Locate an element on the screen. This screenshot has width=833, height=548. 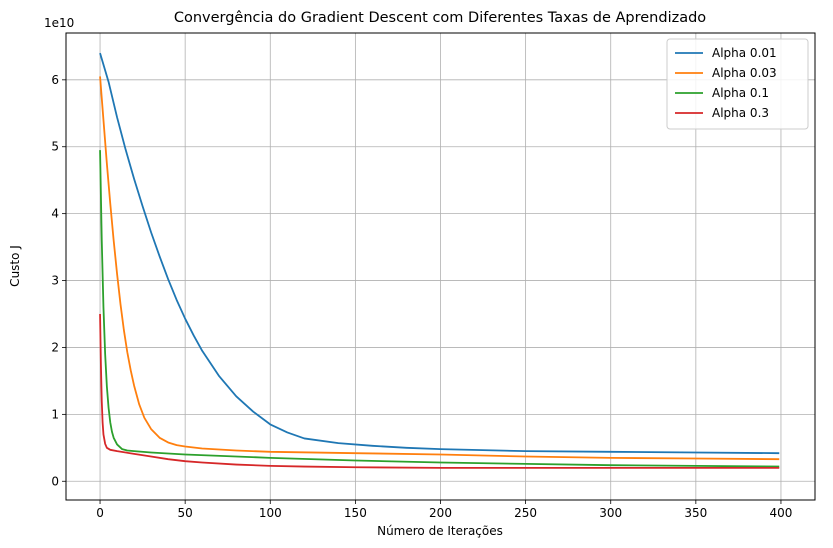
x-tick-label: 150 is located at coordinates (355, 513).